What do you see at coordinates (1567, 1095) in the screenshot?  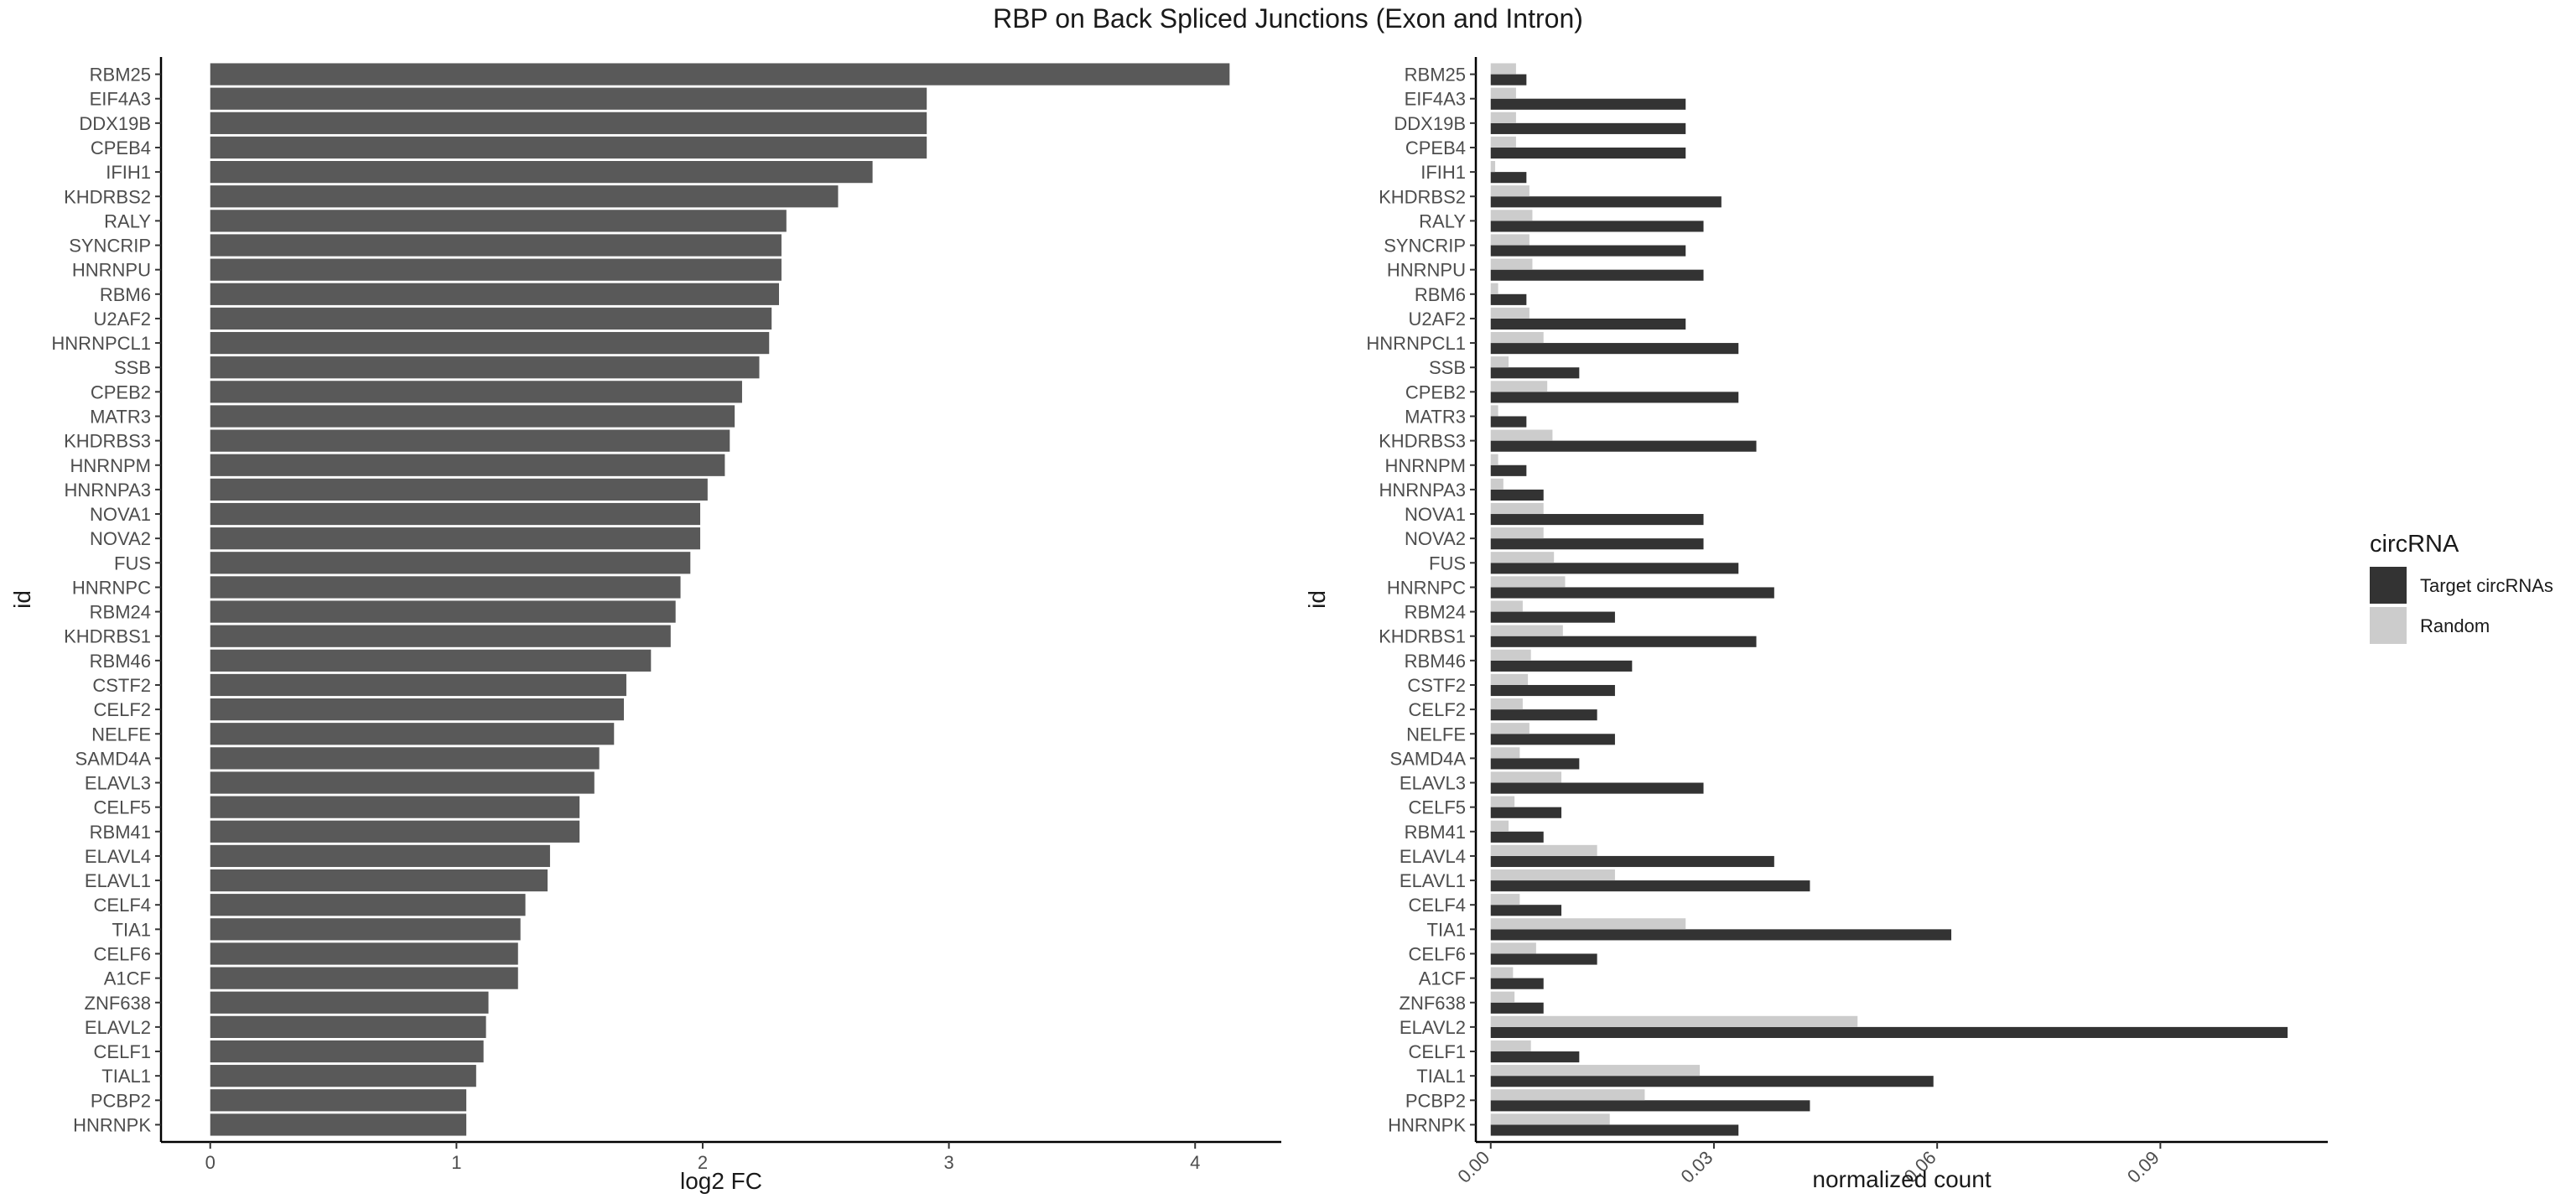 I see `right-bar-pcbp2-random` at bounding box center [1567, 1095].